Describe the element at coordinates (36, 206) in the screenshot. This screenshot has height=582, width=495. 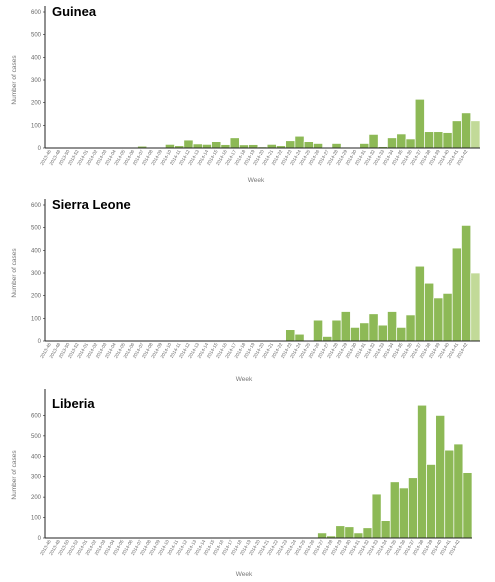
I see `sierra-leone-y-tick-label: 600` at that location.